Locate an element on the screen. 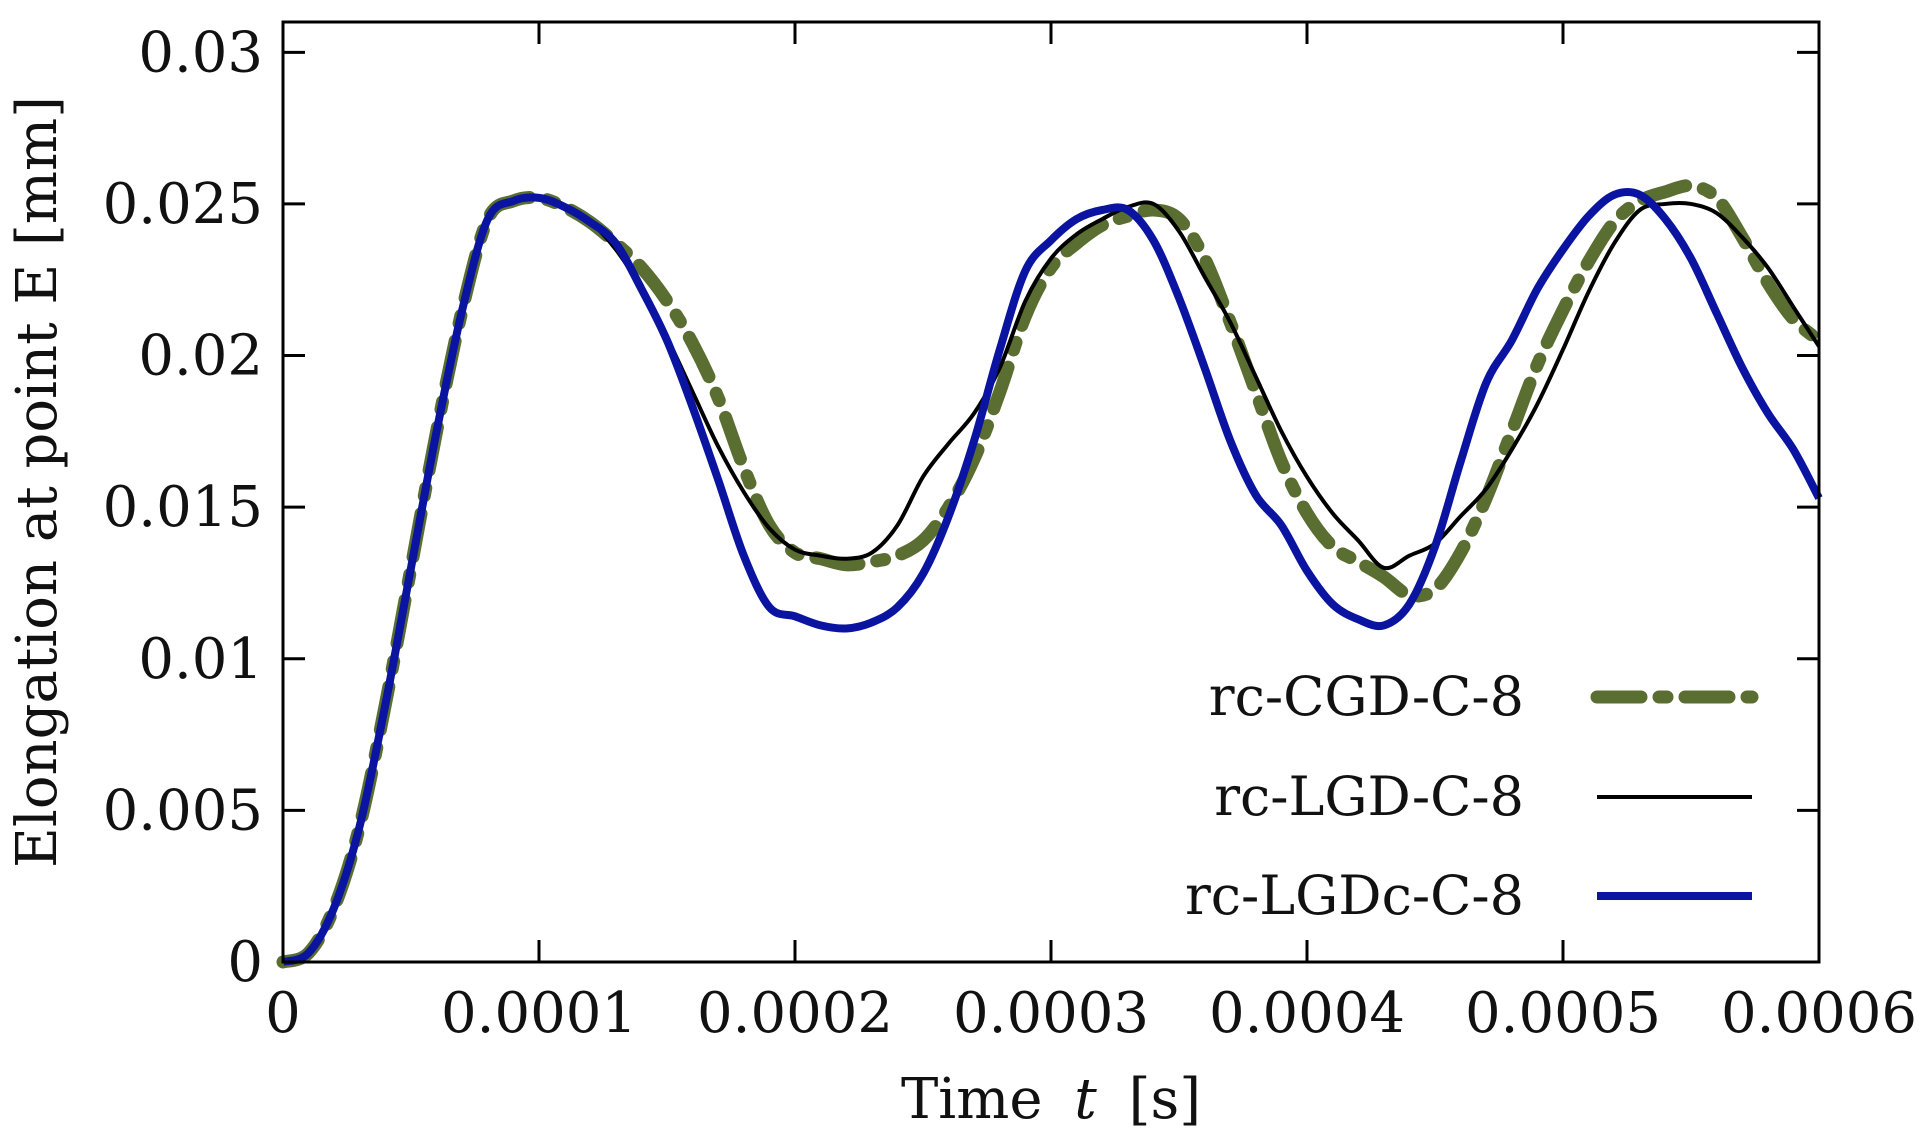  x-tick-label: 0 is located at coordinates (283, 1013).